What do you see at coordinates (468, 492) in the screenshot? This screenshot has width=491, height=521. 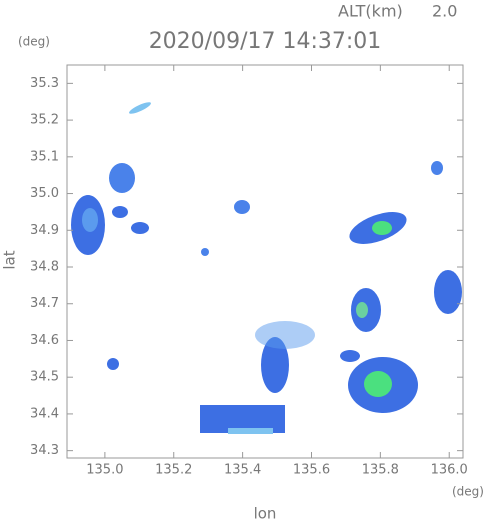 I see `x-unit: (deg)` at bounding box center [468, 492].